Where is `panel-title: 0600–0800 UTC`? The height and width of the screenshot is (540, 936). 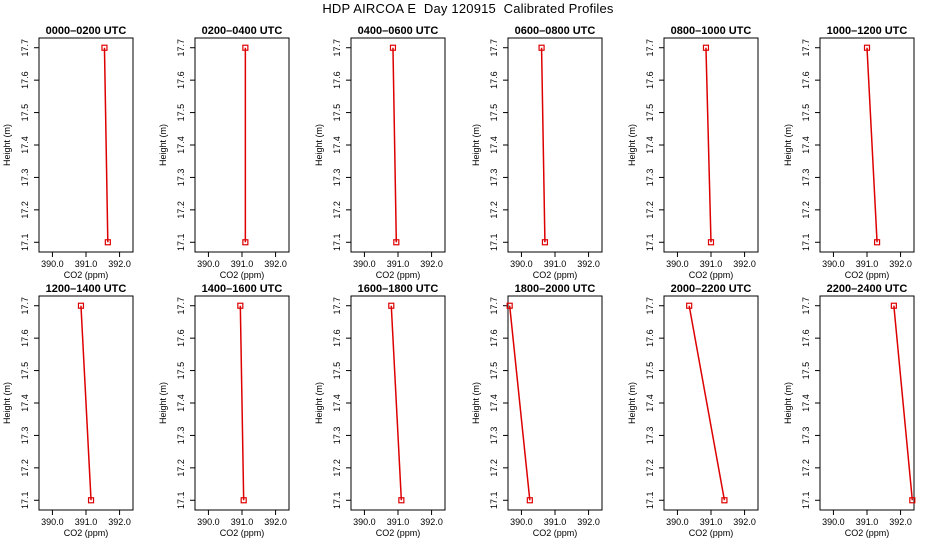 panel-title: 0600–0800 UTC is located at coordinates (555, 31).